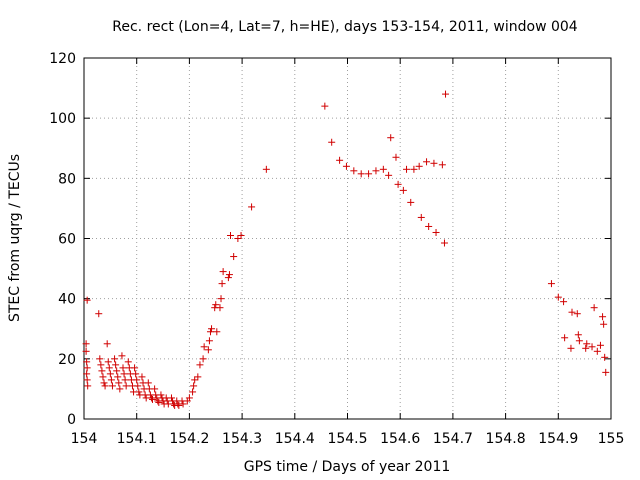 The image size is (640, 480). I want to click on x-tick-label: 154.2, so click(189, 439).